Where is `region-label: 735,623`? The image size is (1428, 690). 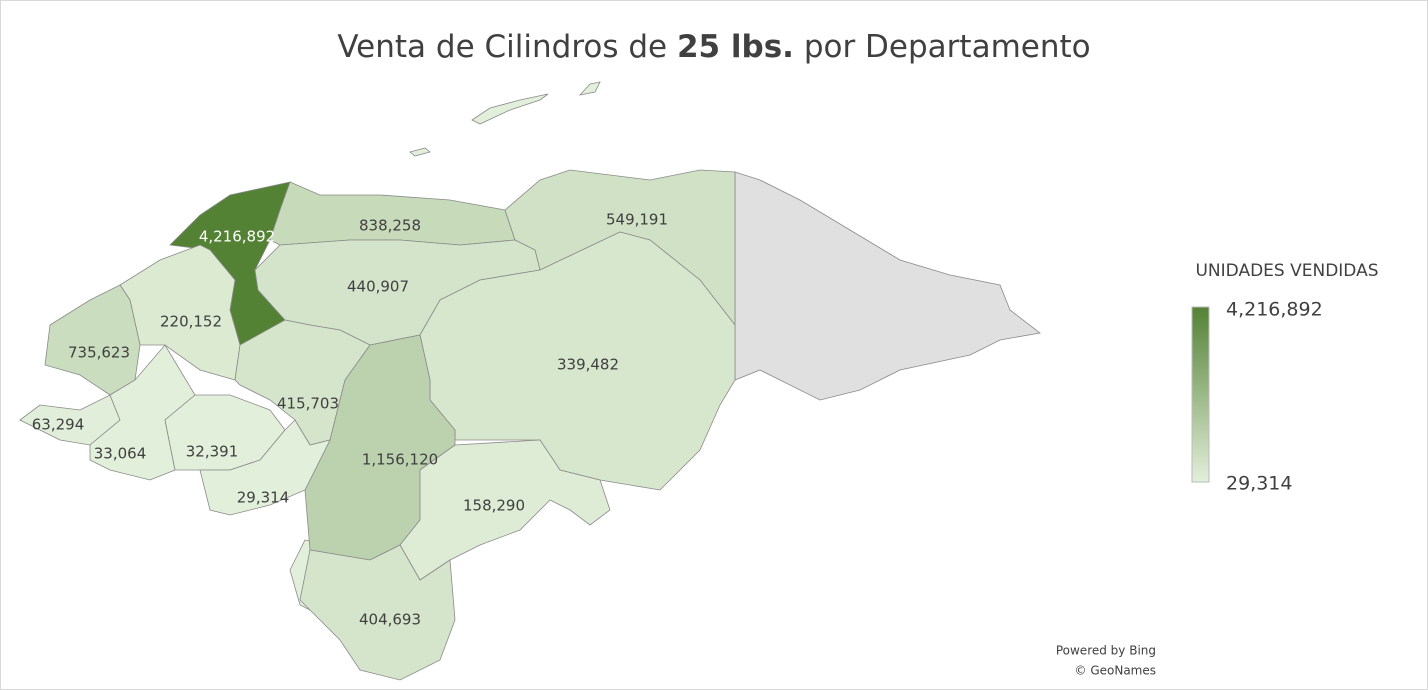
region-label: 735,623 is located at coordinates (99, 353).